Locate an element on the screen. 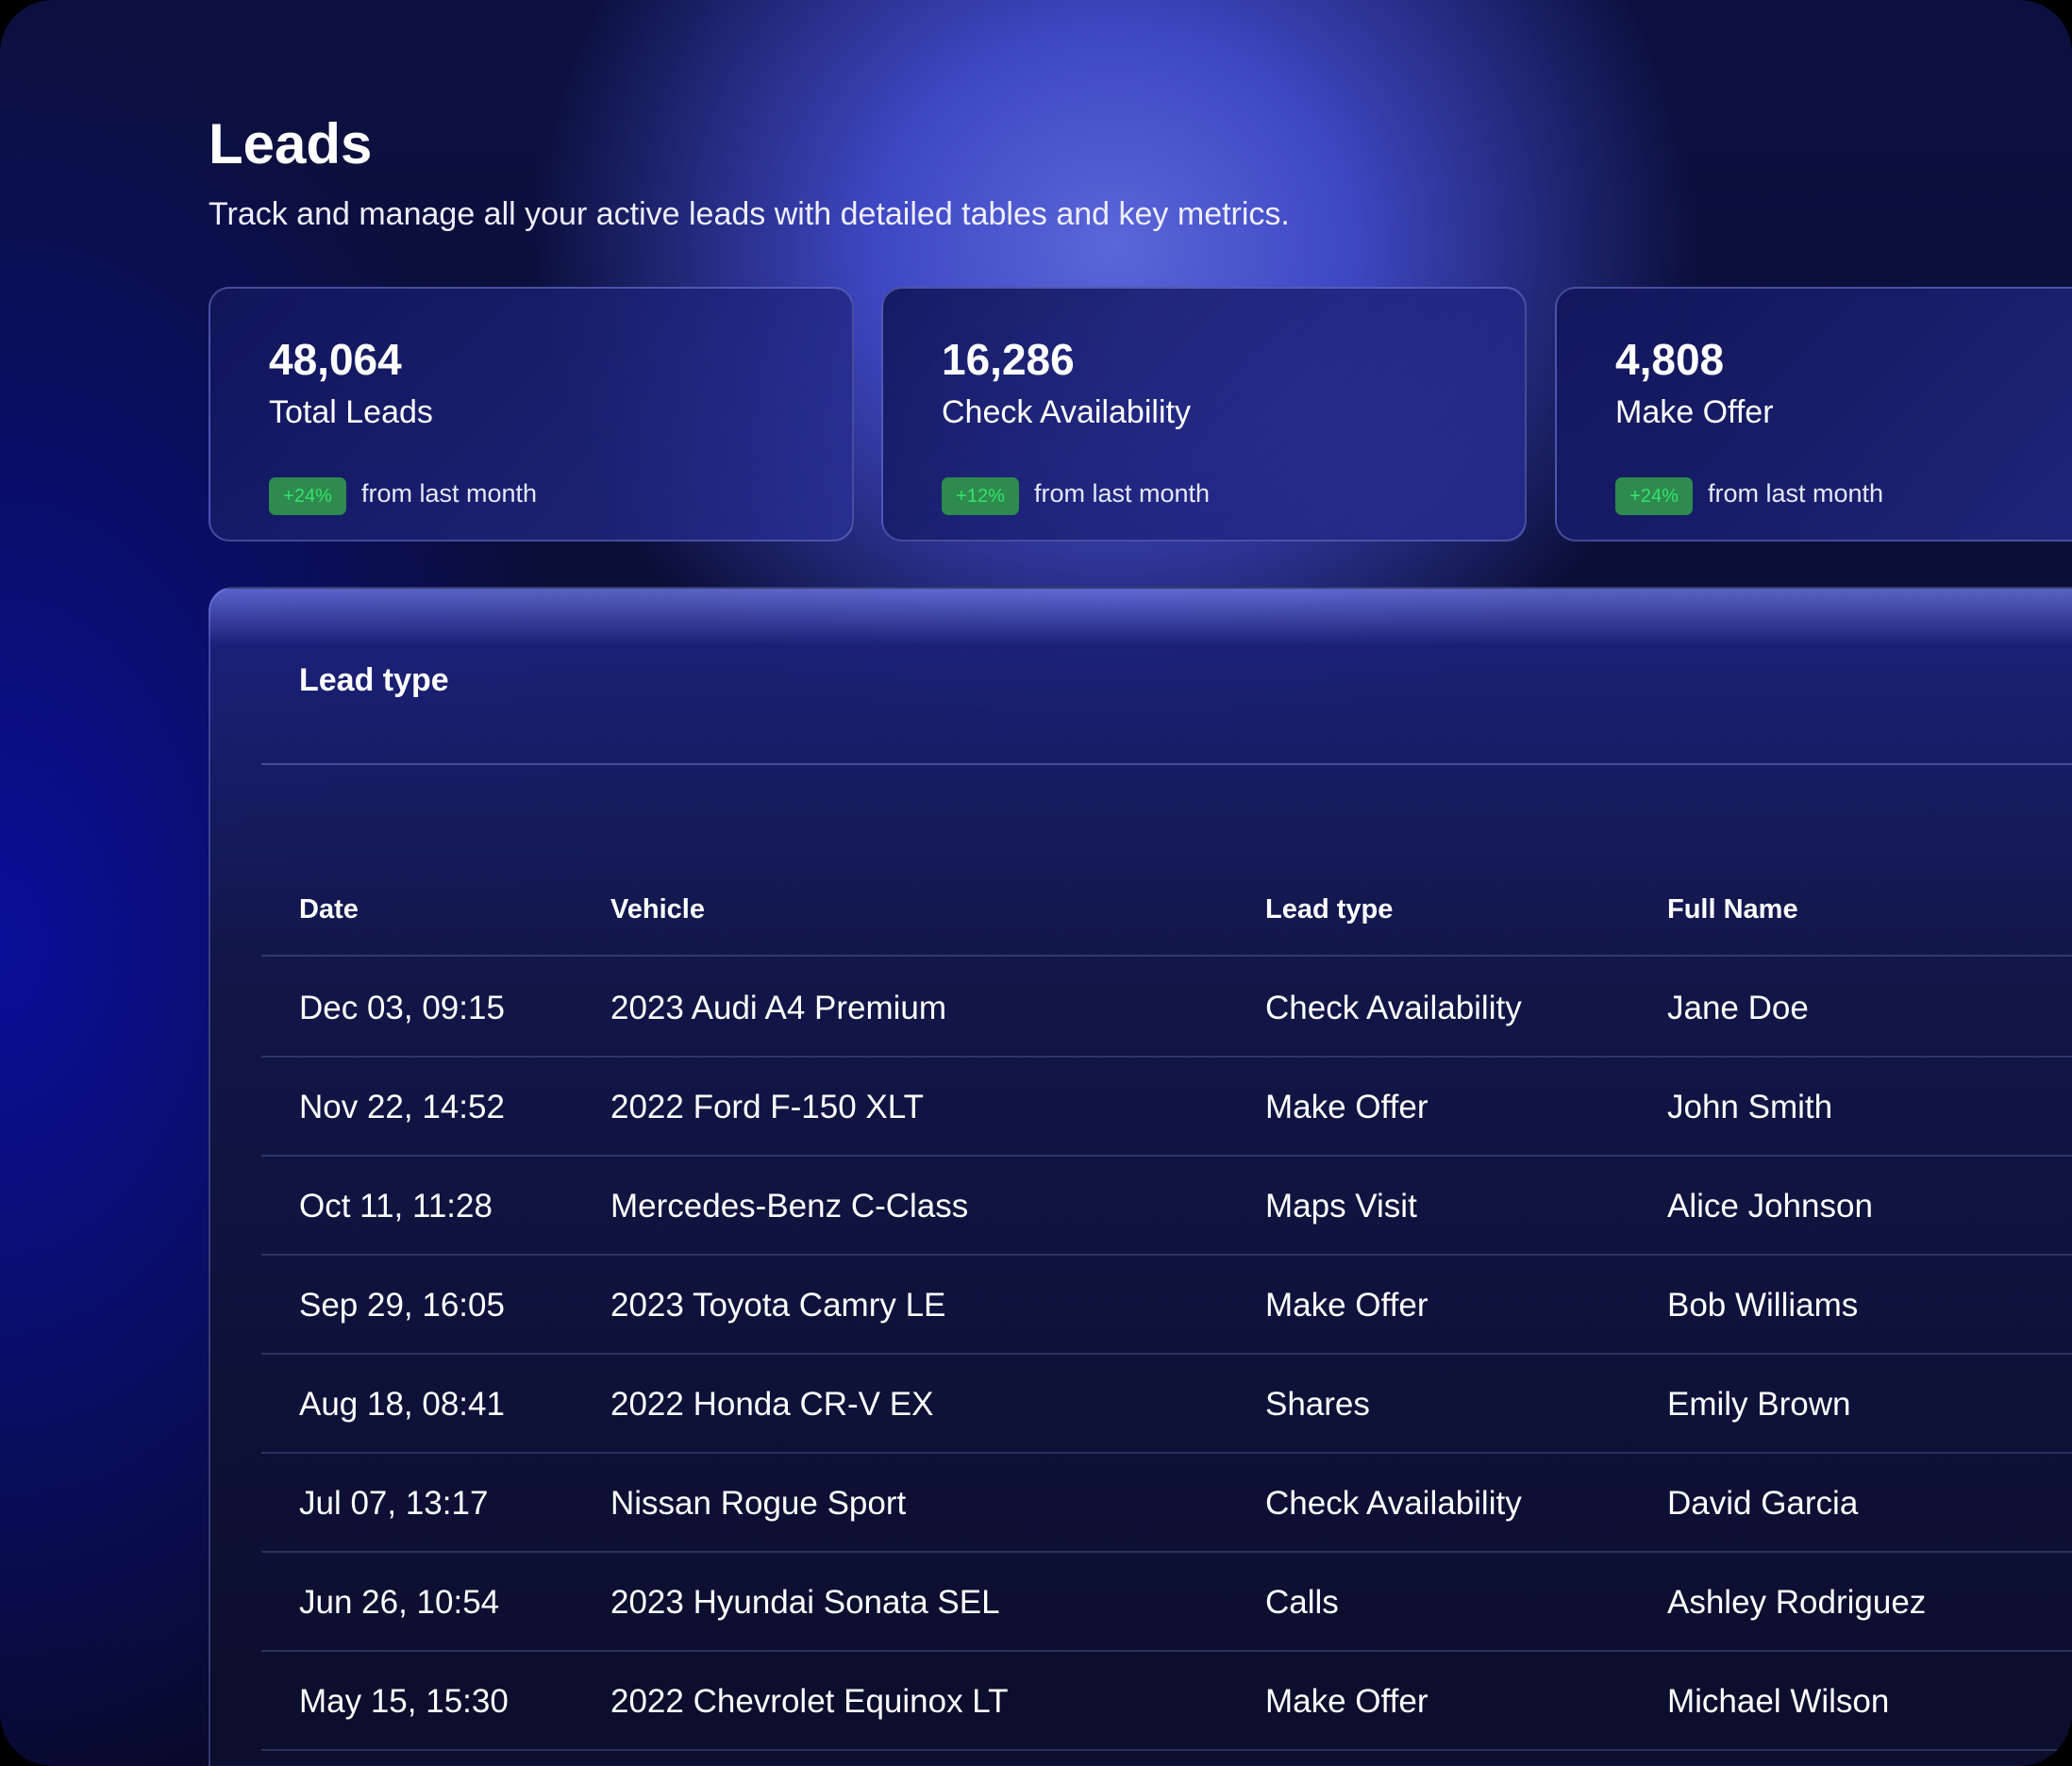  metric-label: Total Leads is located at coordinates (351, 412).